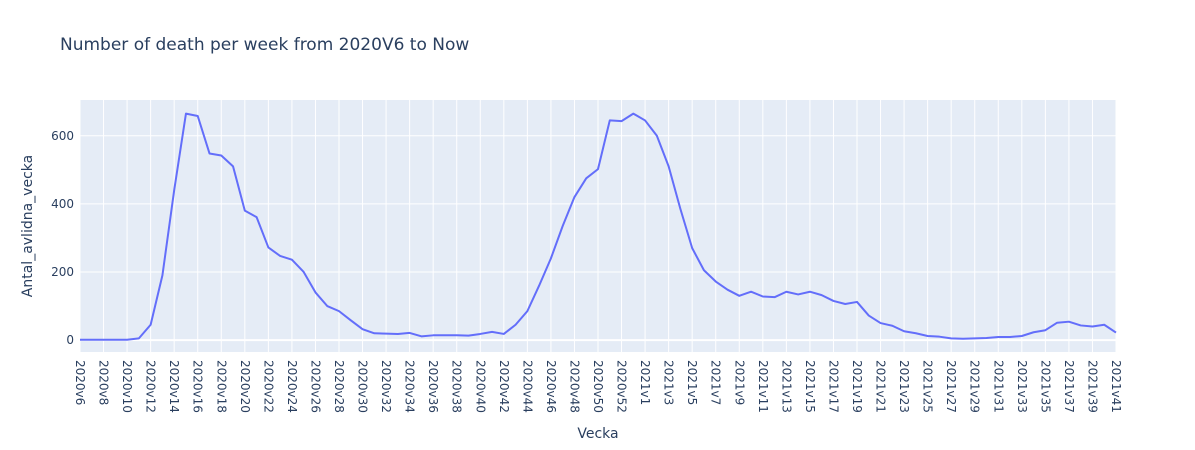 Image resolution: width=1195 pixels, height=450 pixels. I want to click on x-tick-label: 2021v9, so click(739, 382).